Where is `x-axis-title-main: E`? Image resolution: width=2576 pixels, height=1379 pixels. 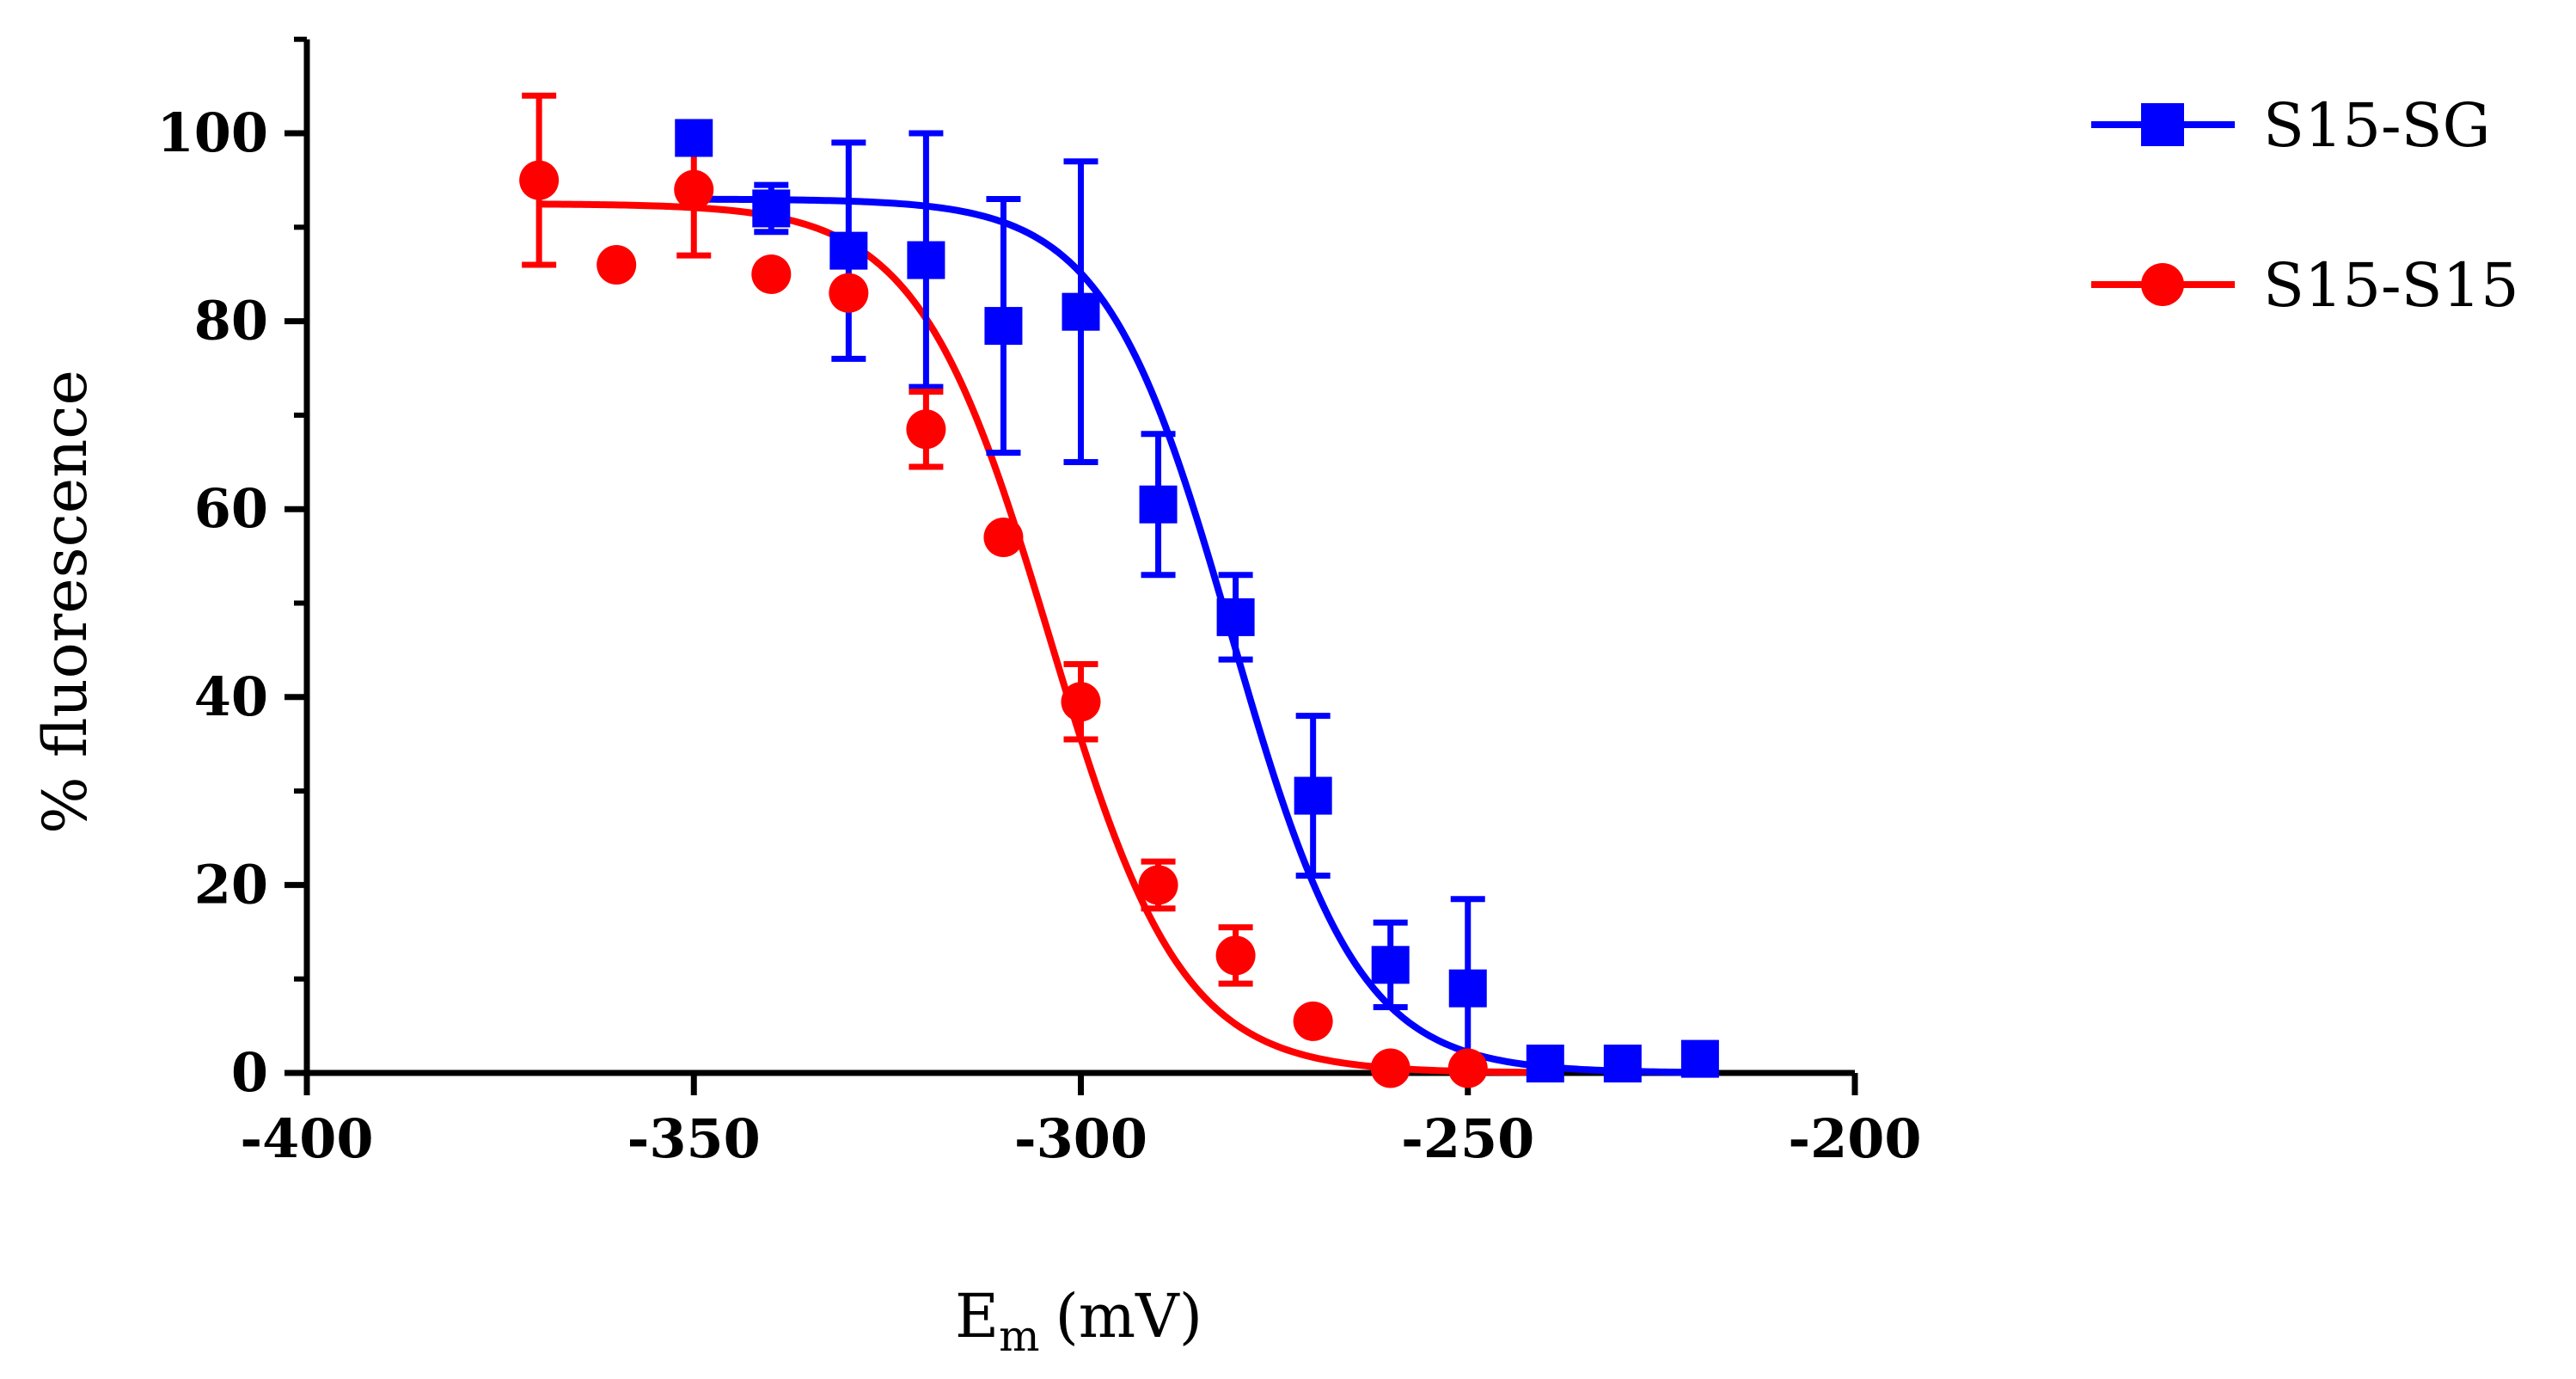 x-axis-title-main: E is located at coordinates (977, 1316).